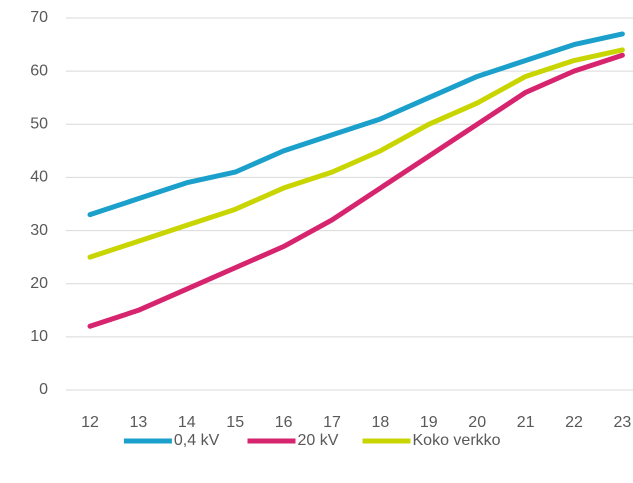 The image size is (633, 483). I want to click on x-tick-label: 21, so click(526, 422).